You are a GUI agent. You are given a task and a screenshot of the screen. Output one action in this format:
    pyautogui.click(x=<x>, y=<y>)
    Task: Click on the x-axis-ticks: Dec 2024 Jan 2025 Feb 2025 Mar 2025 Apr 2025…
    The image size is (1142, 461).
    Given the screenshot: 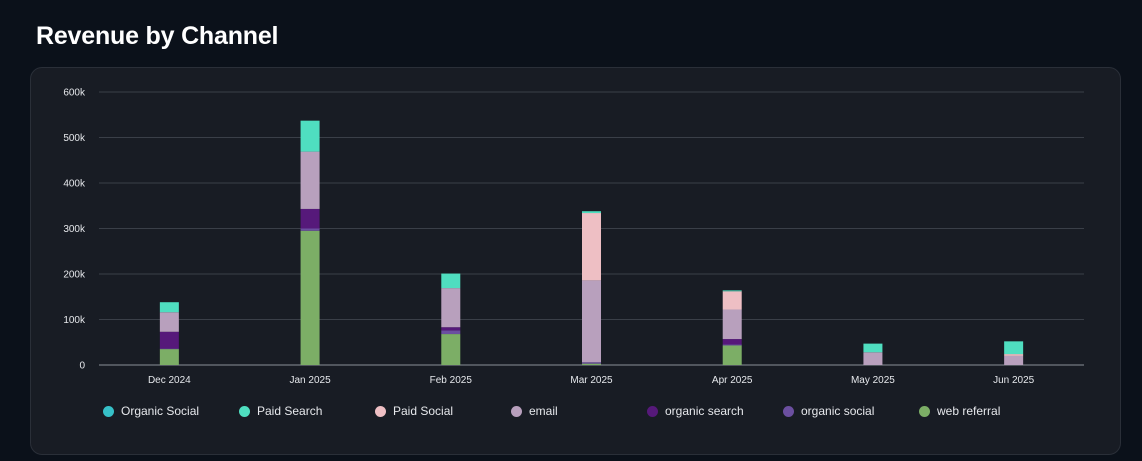 What is the action you would take?
    pyautogui.click(x=591, y=380)
    